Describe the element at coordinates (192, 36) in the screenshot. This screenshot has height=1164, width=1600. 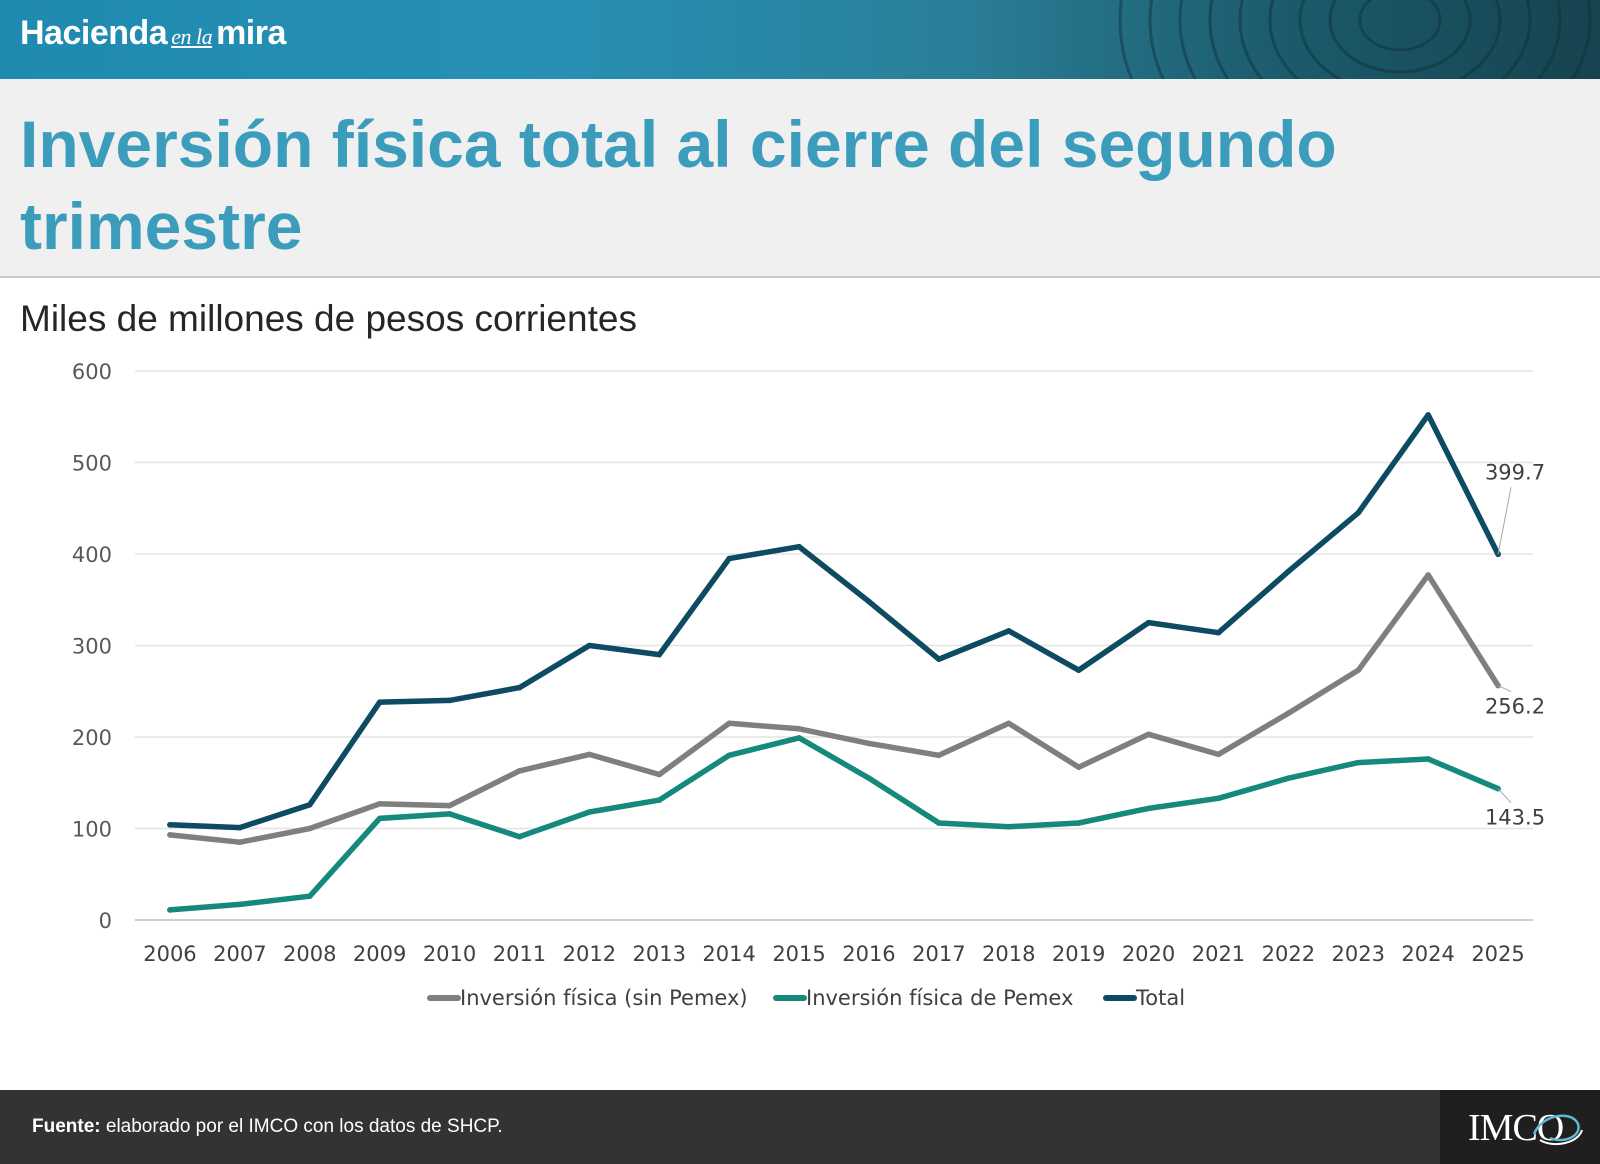
I see `brand-mid: en la` at that location.